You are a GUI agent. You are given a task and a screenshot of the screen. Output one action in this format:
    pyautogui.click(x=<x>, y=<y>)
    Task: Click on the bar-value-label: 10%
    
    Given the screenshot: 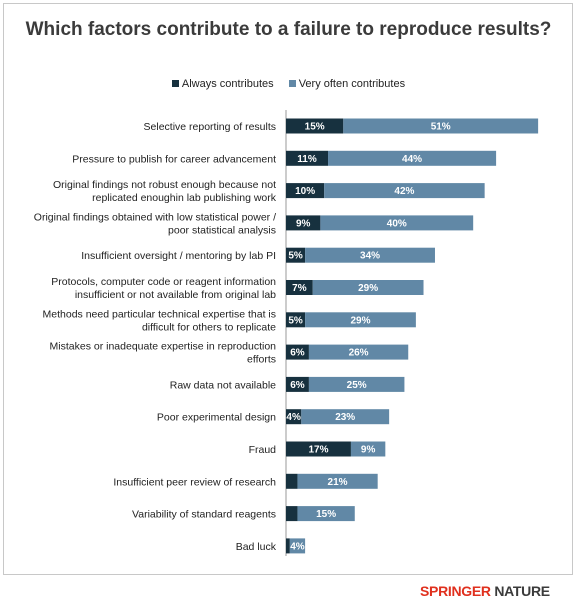 What is the action you would take?
    pyautogui.click(x=305, y=191)
    